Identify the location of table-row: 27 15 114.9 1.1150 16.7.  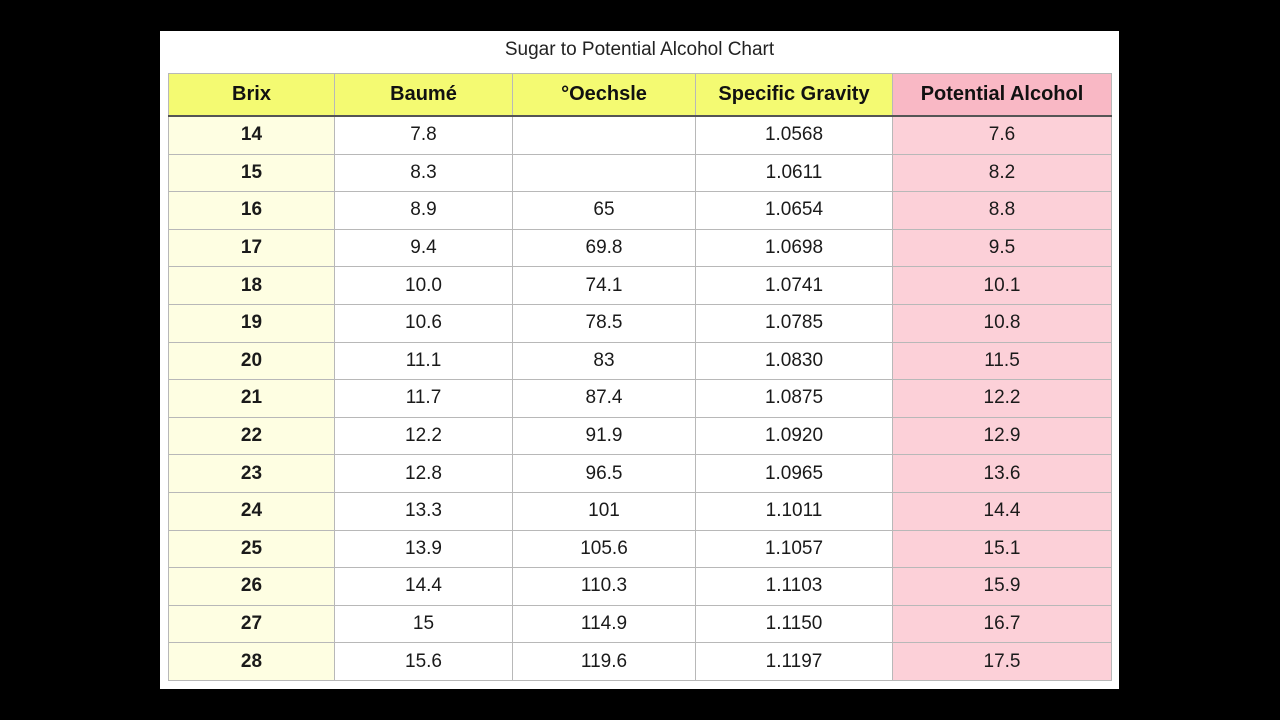
(640, 624).